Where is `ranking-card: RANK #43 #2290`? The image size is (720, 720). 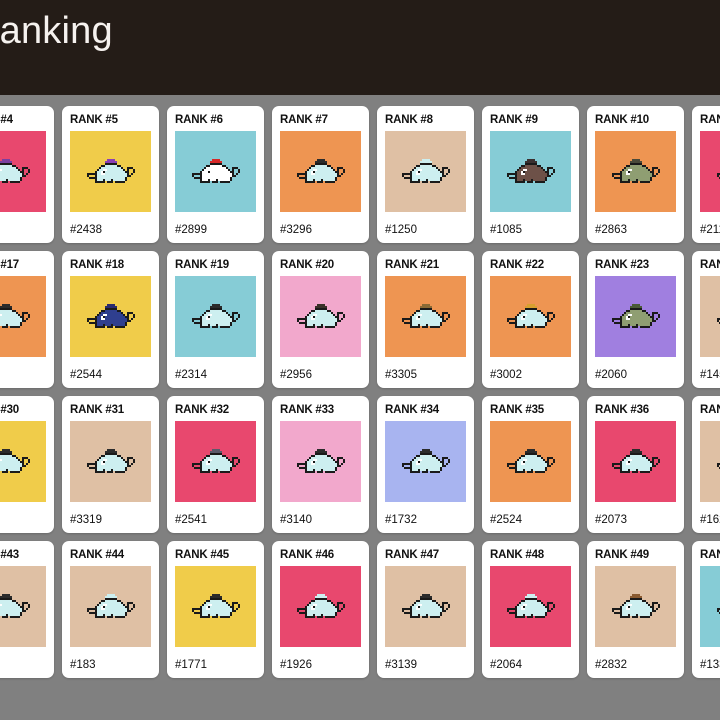
ranking-card: RANK #43 #2290 is located at coordinates (27, 609).